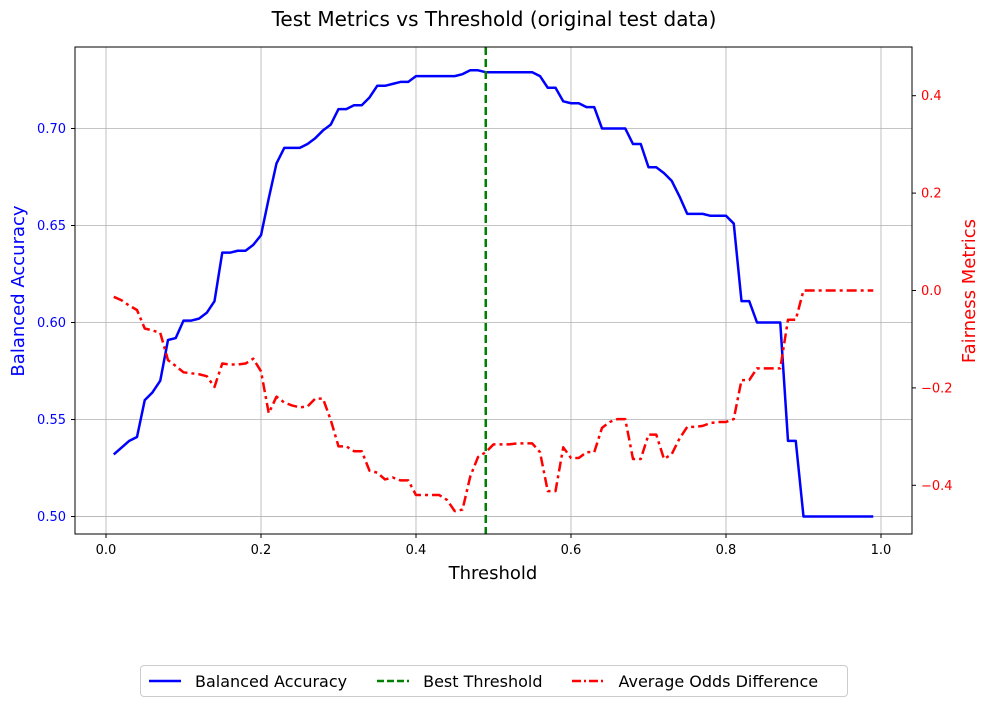 The height and width of the screenshot is (707, 989). Describe the element at coordinates (969, 291) in the screenshot. I see `right-y-axis-label: Fairness Metrics` at that location.